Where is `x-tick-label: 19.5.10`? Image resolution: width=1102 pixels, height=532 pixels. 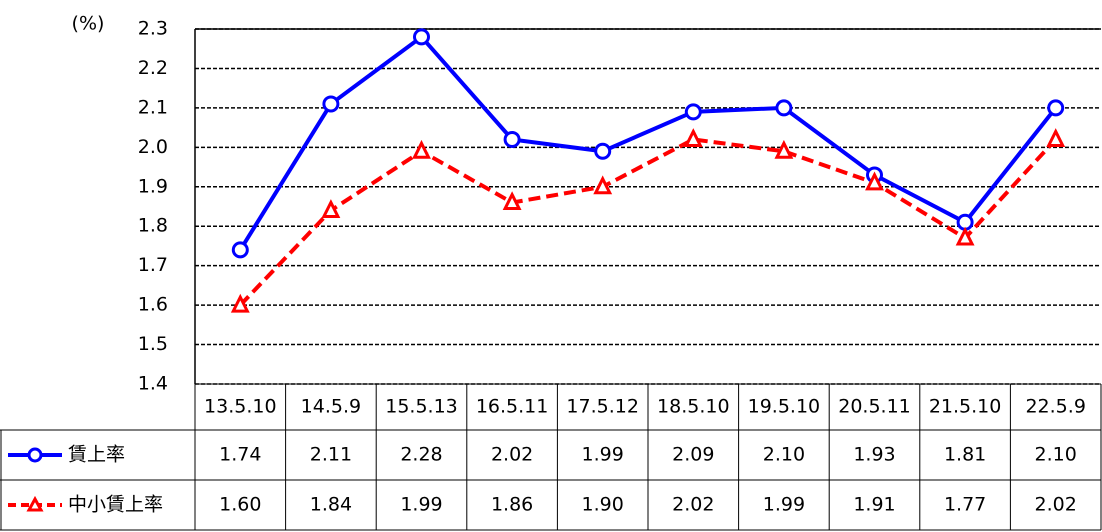 x-tick-label: 19.5.10 is located at coordinates (784, 407).